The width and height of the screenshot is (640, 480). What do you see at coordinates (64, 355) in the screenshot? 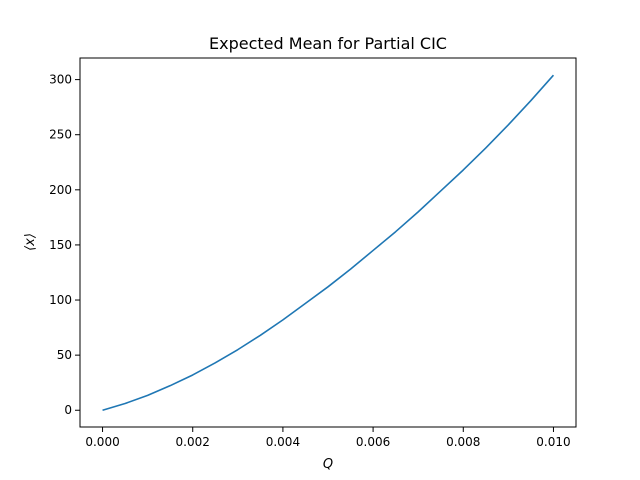
I see `y-tick-label: 50` at bounding box center [64, 355].